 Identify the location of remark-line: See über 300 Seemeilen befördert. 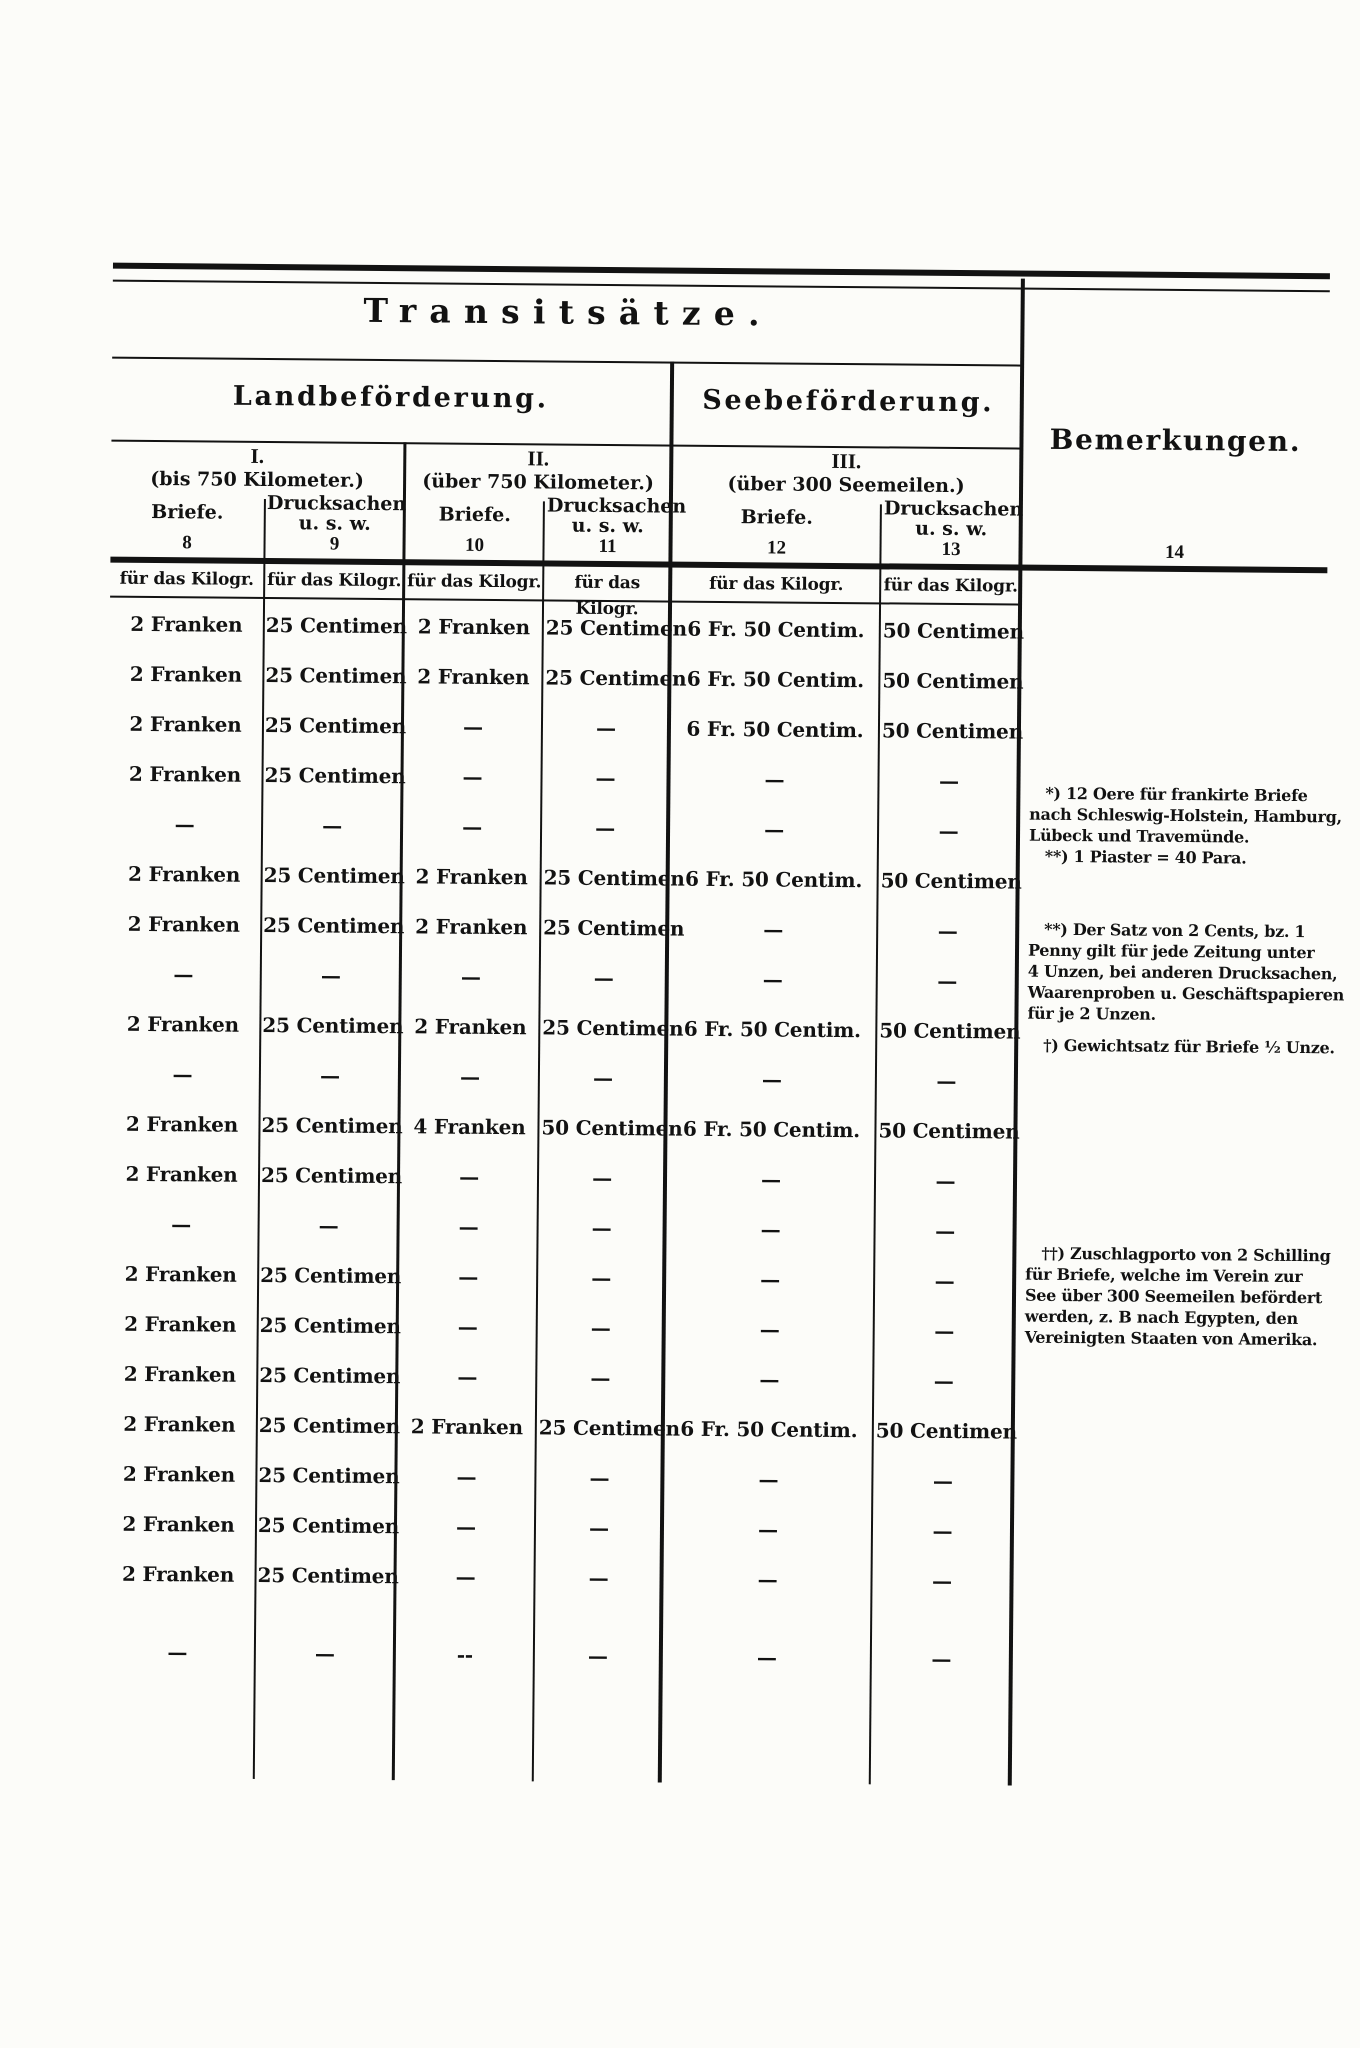
(1173, 1296).